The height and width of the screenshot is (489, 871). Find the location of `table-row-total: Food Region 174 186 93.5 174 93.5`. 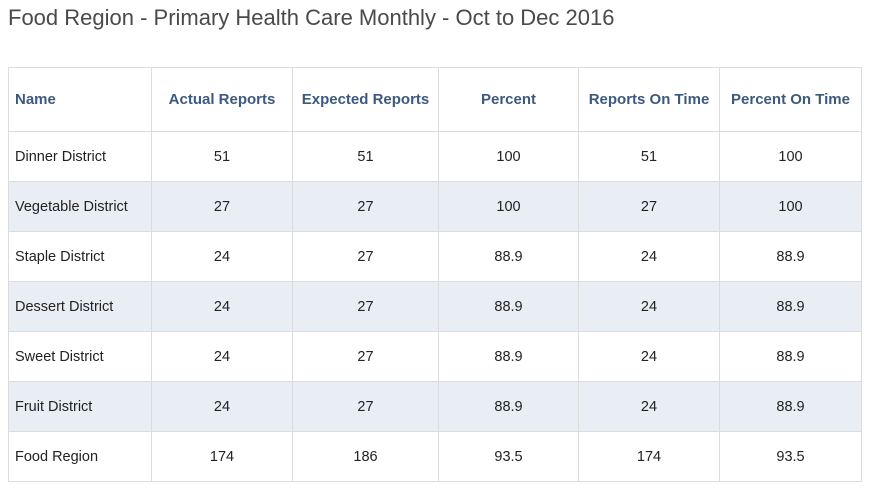

table-row-total: Food Region 174 186 93.5 174 93.5 is located at coordinates (435, 456).